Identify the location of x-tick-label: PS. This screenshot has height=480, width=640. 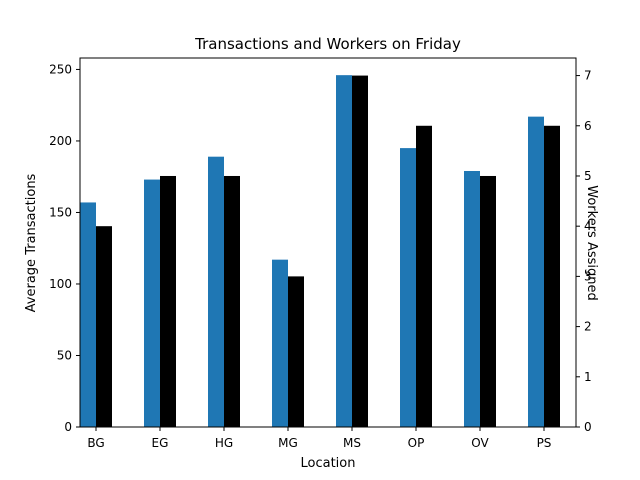
(544, 443).